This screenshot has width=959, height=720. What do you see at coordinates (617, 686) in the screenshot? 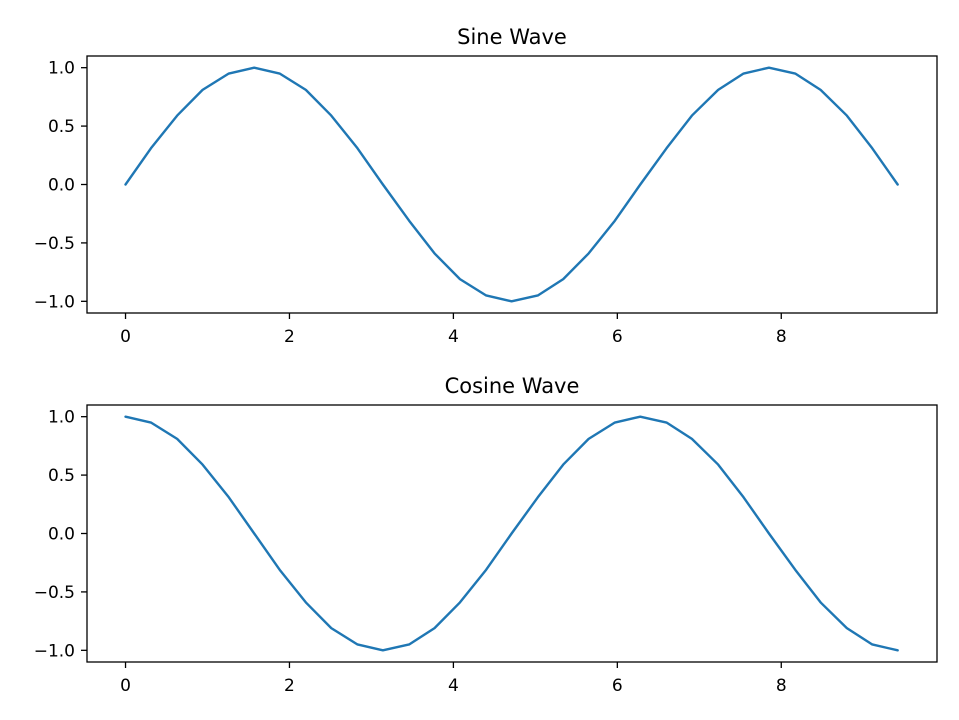
I see `cosine-x-tick-label: 6` at bounding box center [617, 686].